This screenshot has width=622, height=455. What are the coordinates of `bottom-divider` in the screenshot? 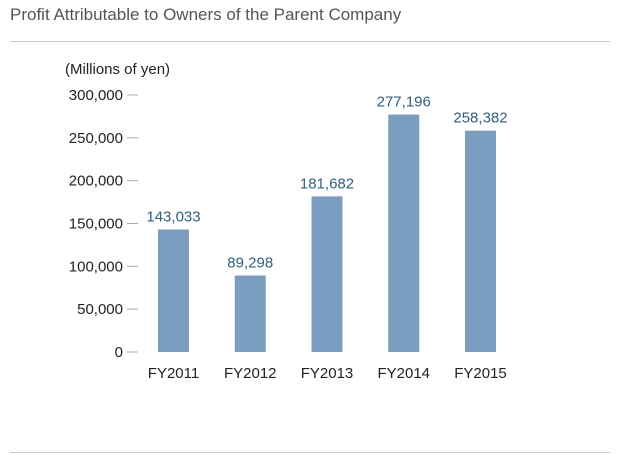 It's located at (310, 452).